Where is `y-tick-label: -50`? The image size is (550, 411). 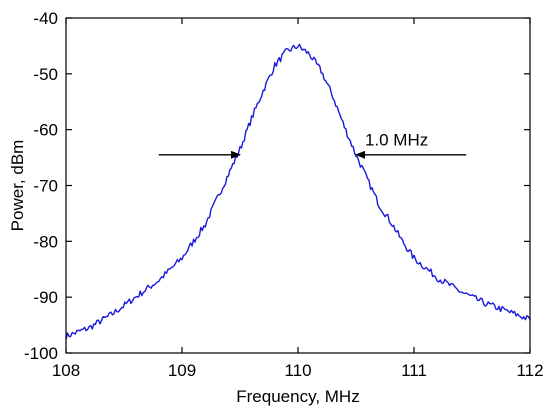 y-tick-label: -50 is located at coordinates (45, 74).